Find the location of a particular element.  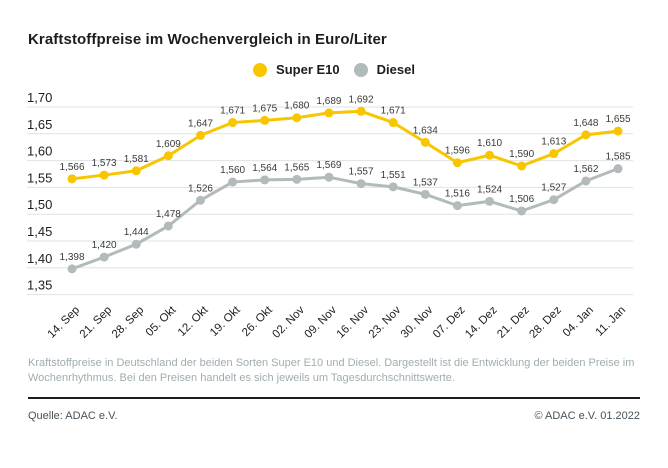

legend-dot-super-e10-icon is located at coordinates (260, 69).